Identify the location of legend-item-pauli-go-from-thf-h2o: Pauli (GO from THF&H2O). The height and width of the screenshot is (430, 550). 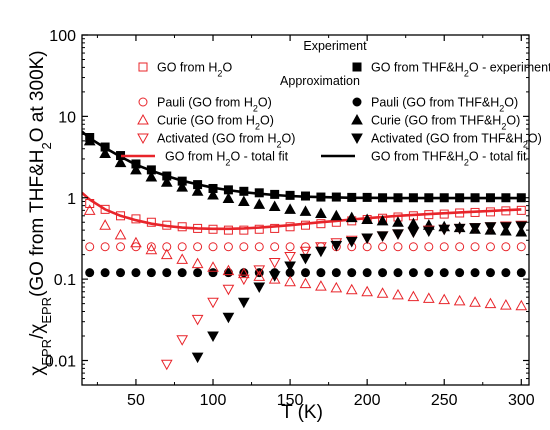
(435, 105).